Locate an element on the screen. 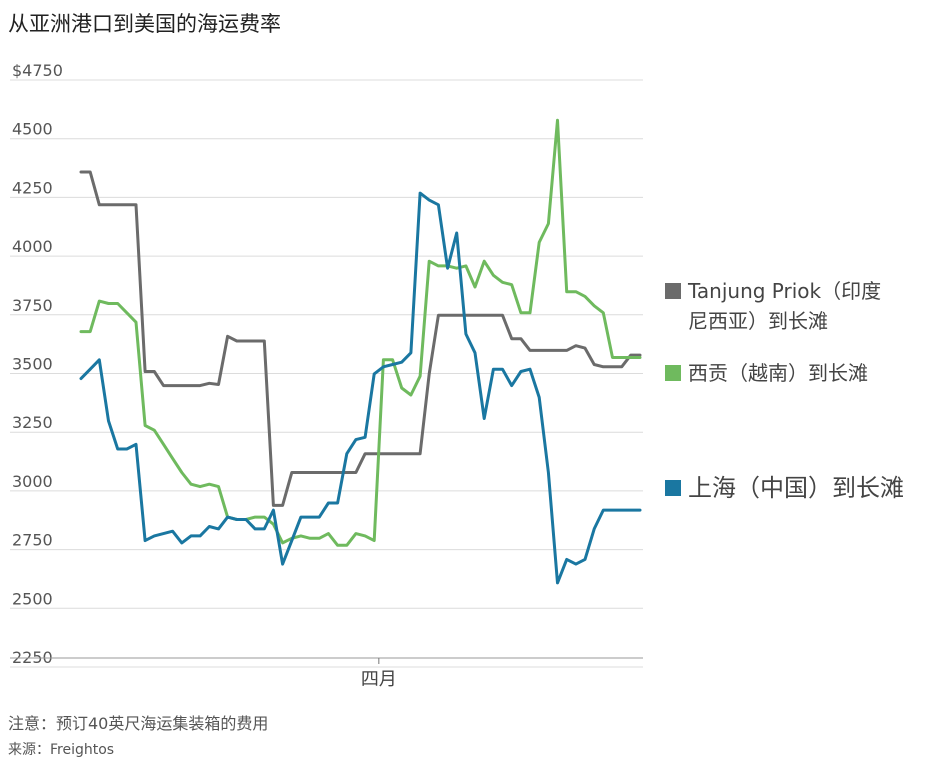 This screenshot has width=951, height=774. legend-label-shanghai: 上海（中国）到长滩 is located at coordinates (796, 488).